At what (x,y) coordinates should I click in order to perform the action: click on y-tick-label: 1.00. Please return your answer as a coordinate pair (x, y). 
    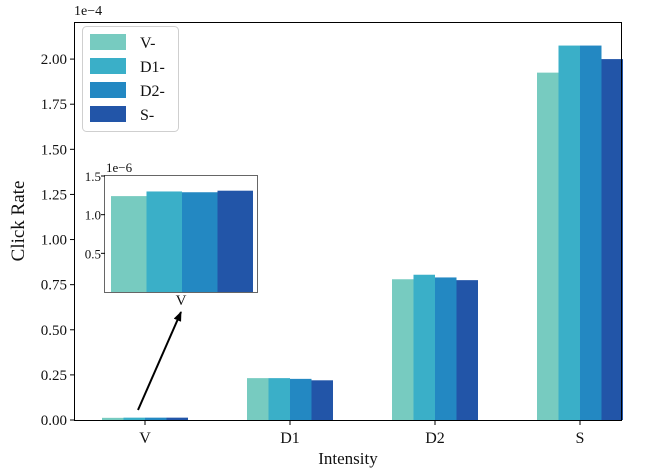
    Looking at the image, I should click on (54, 241).